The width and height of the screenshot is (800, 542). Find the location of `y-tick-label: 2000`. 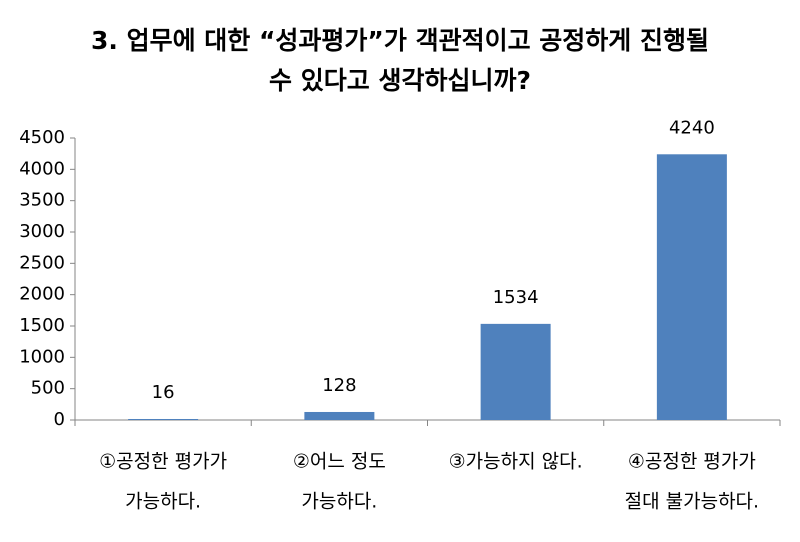

y-tick-label: 2000 is located at coordinates (42, 294).